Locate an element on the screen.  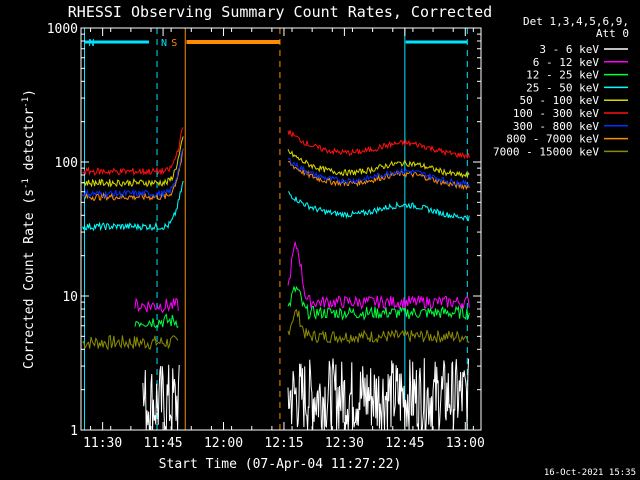
legend-label: 800 - 7000 keV is located at coordinates (552, 139).